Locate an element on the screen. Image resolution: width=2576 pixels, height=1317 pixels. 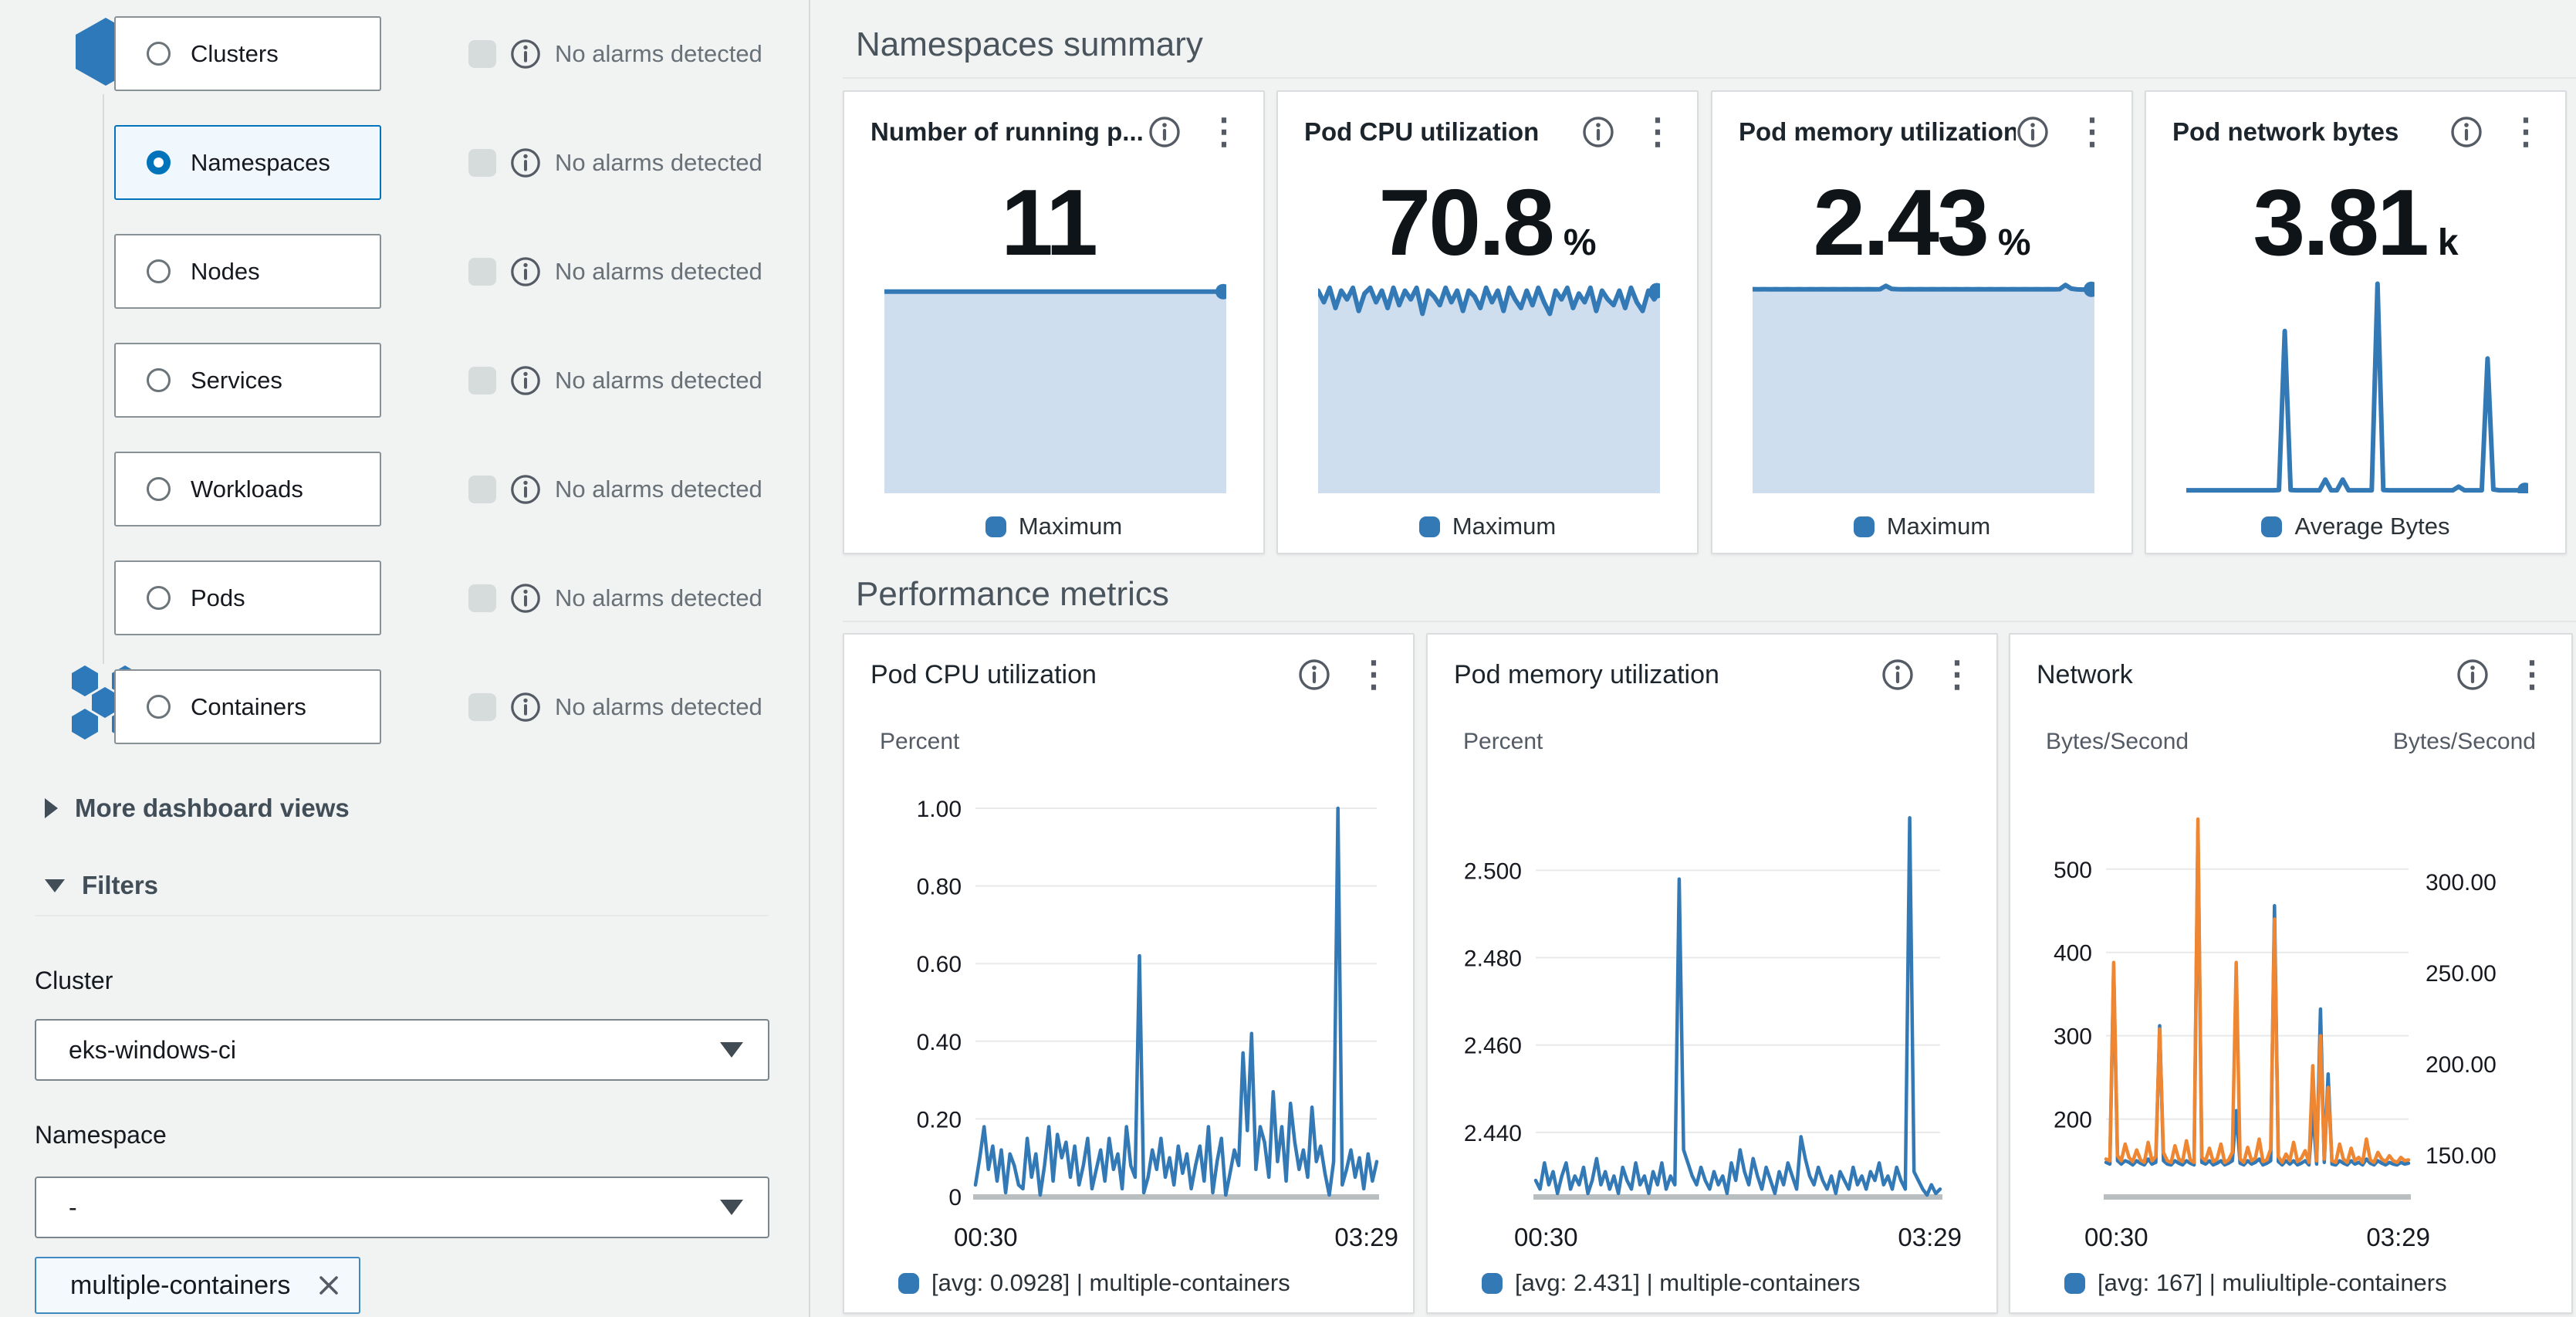
filters-toggle: Filters is located at coordinates (101, 885).